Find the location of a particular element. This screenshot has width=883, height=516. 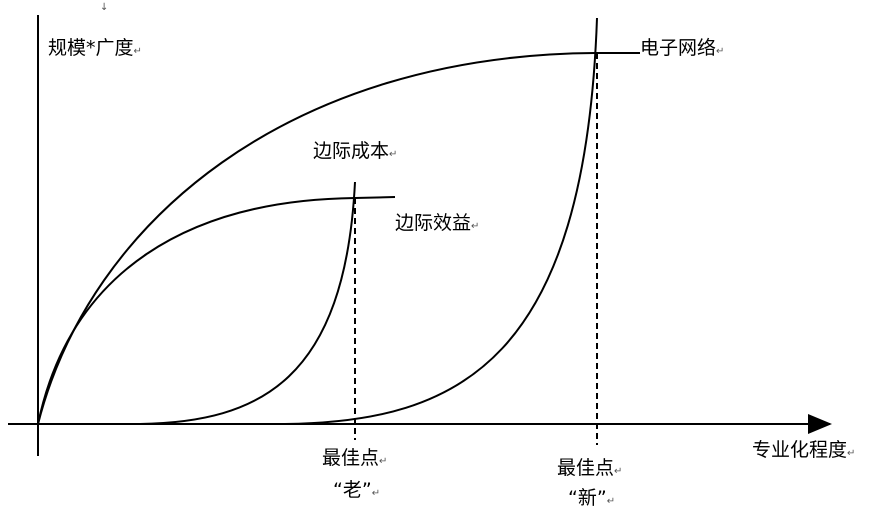

optimum-new-tag: “新”↵ is located at coordinates (592, 498).